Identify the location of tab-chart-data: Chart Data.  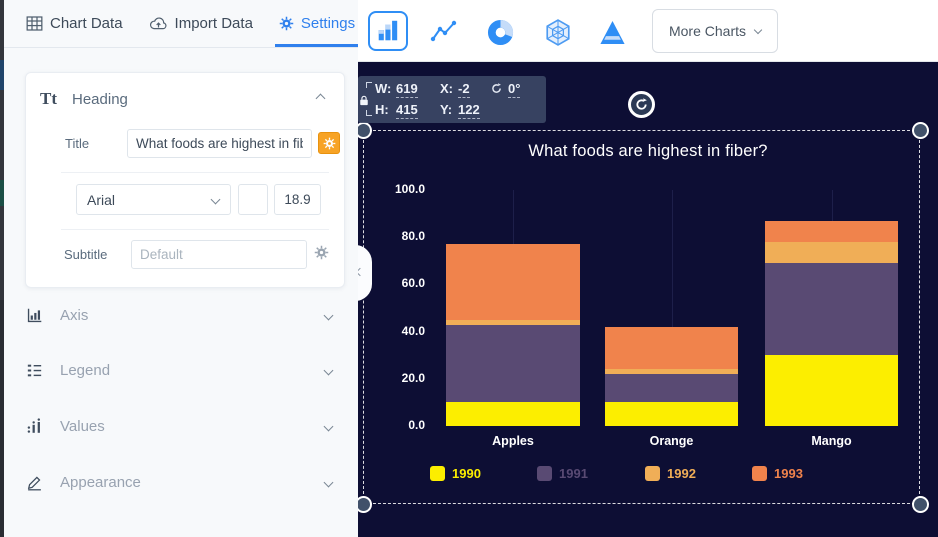
(74, 23).